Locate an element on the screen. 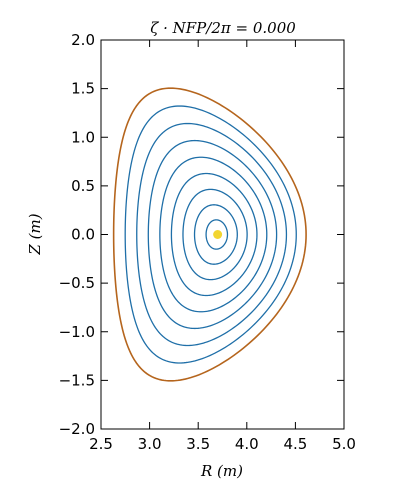 The height and width of the screenshot is (500, 400). x-tick-label: 4.0 is located at coordinates (247, 444).